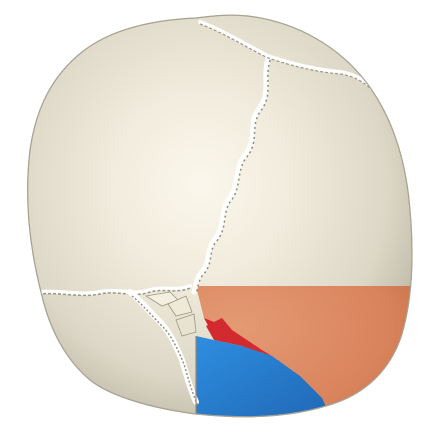 Image resolution: width=422 pixels, height=426 pixels. I want to click on region-red, so click(243, 340).